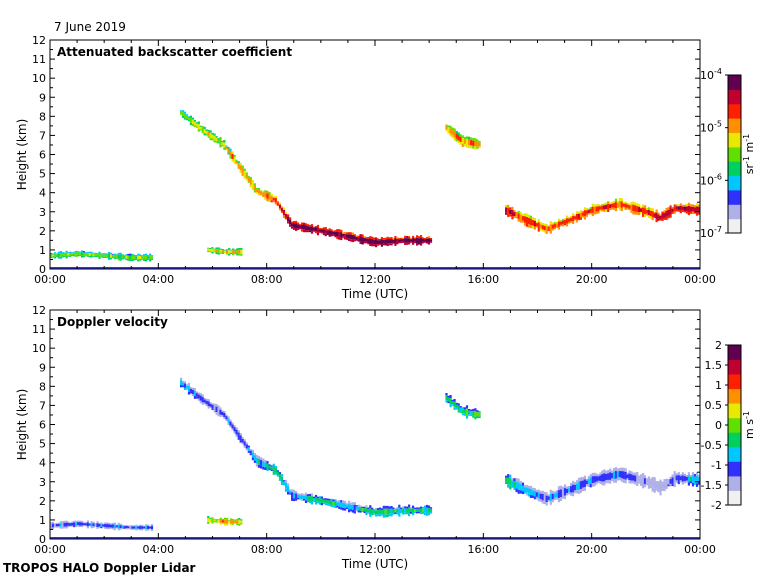  Describe the element at coordinates (711, 232) in the screenshot. I see `colorbar-tick-label: 10-7` at that location.